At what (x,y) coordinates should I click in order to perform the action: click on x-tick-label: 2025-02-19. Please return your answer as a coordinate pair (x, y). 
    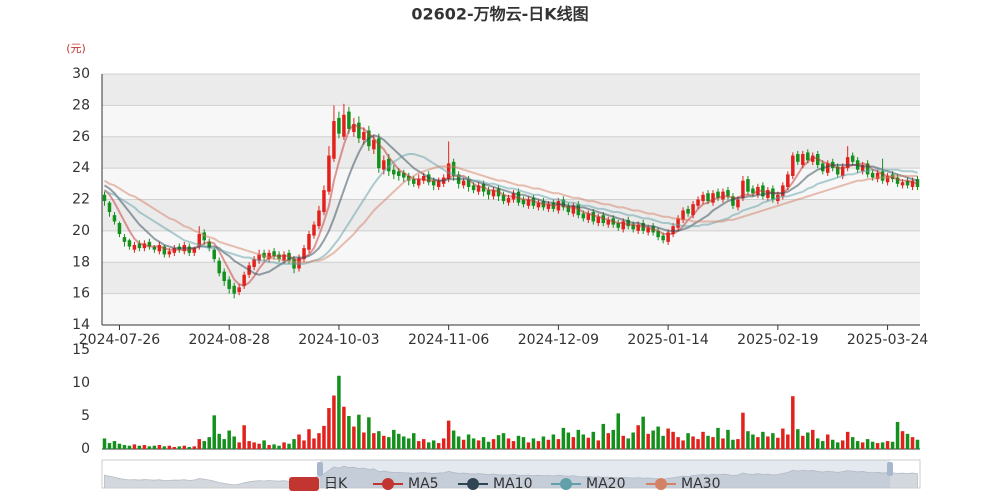
    Looking at the image, I should click on (777, 340).